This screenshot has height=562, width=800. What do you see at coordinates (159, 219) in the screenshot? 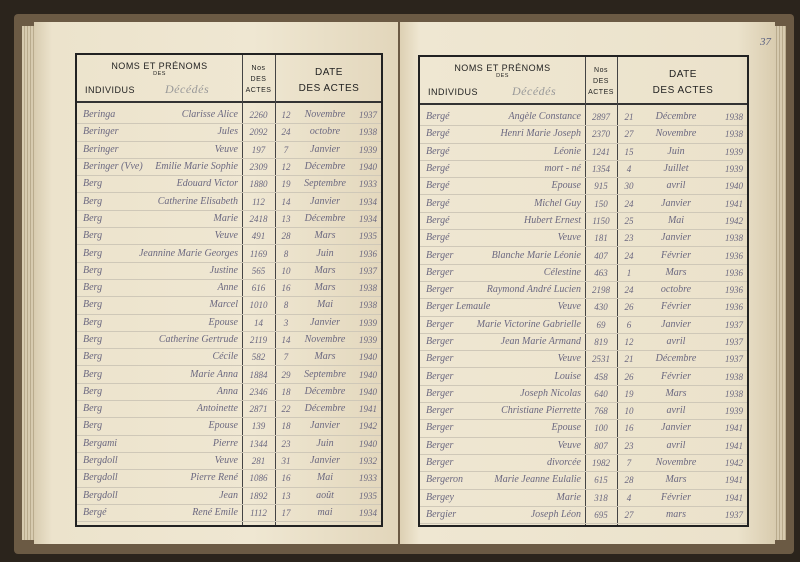
I see `name-cell: Berg Marie` at bounding box center [159, 219].